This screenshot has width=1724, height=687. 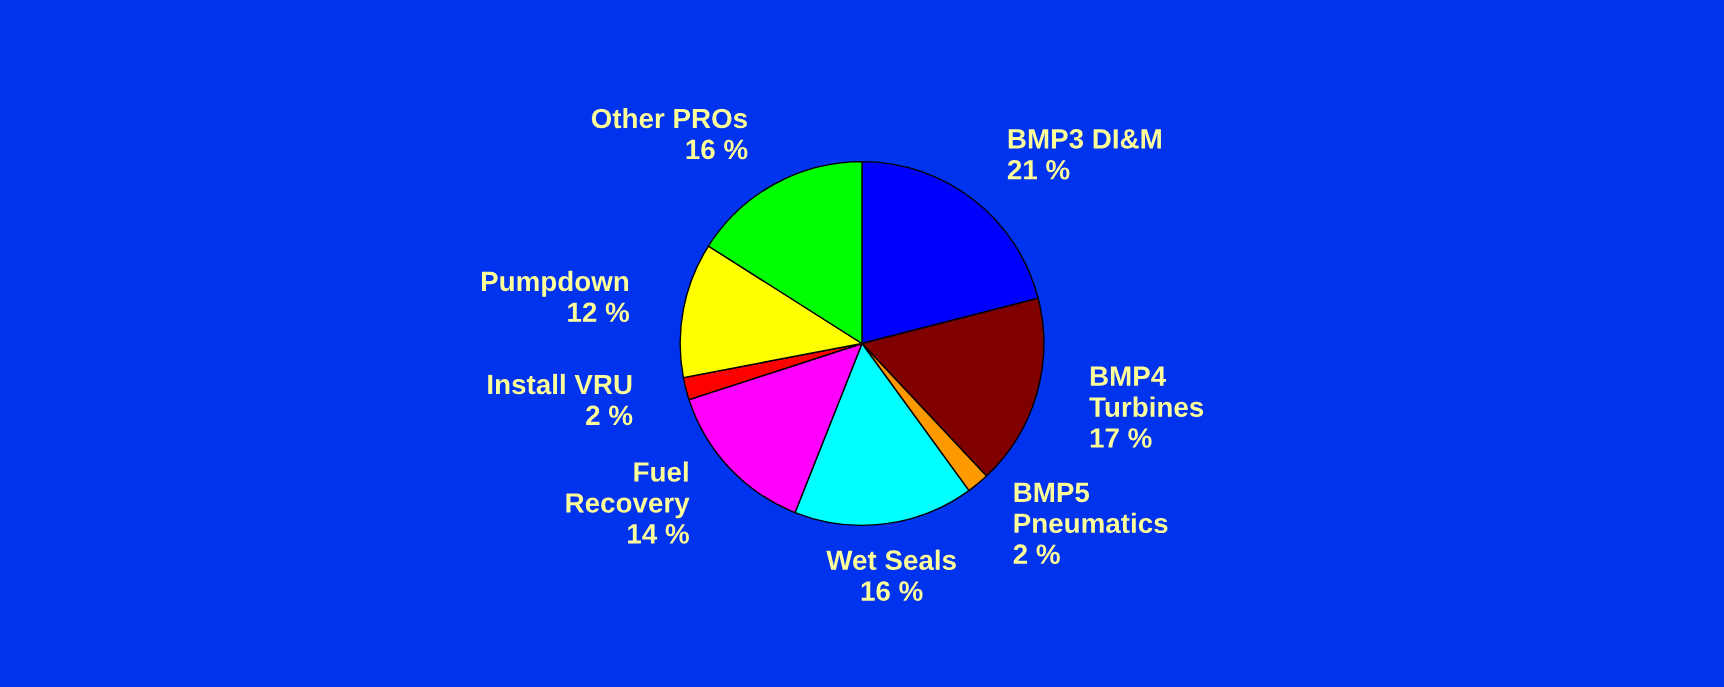 I want to click on data-label: 17 %, so click(x=1121, y=438).